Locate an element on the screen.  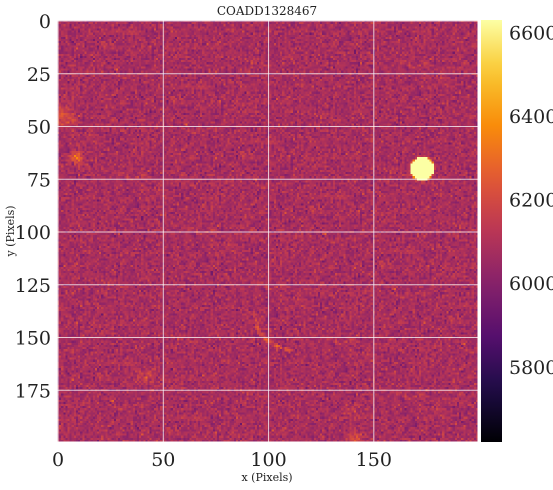
chart-title: COADD1328467 is located at coordinates (267, 11).